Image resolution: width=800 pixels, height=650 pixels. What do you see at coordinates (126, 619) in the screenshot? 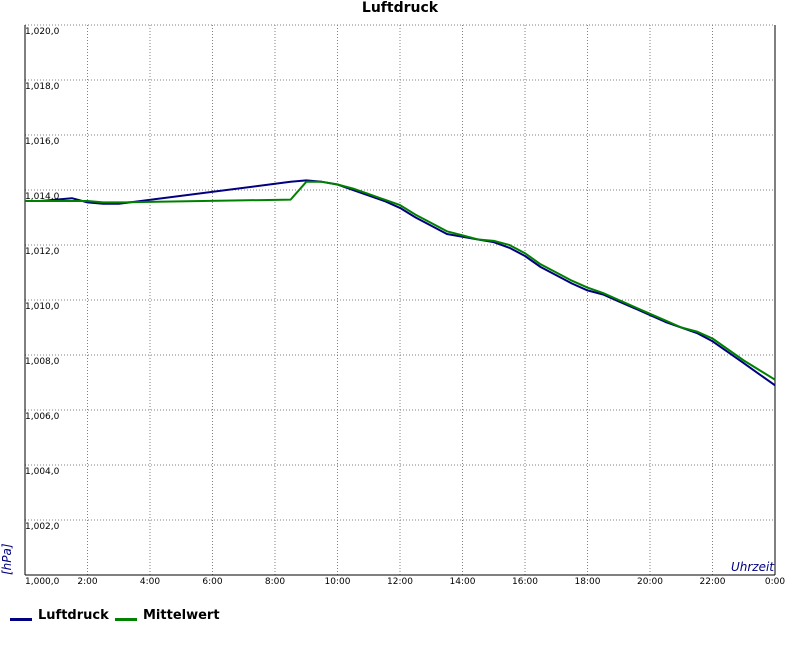
I see `legend-swatch-mittelwert` at bounding box center [126, 619].